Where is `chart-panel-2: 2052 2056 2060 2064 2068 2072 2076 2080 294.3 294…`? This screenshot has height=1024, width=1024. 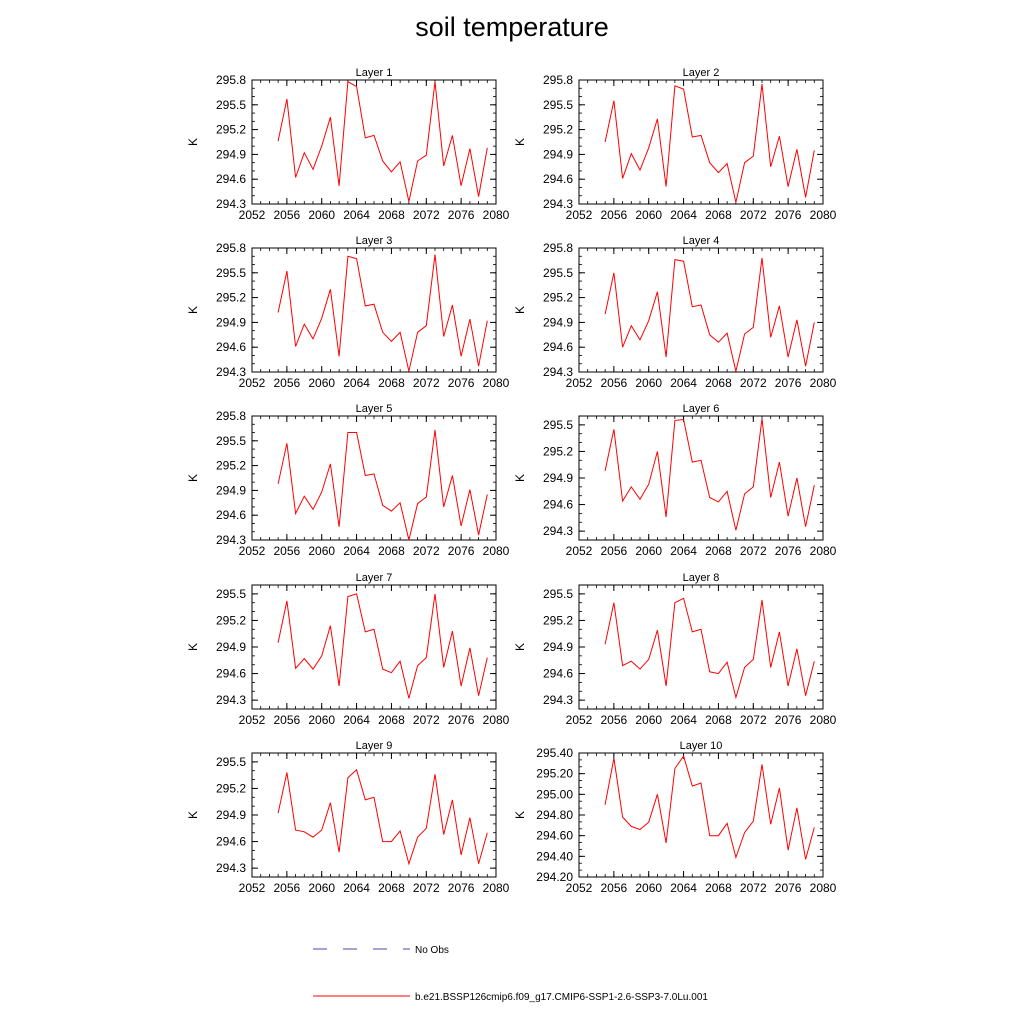 chart-panel-2: 2052 2056 2060 2064 2068 2072 2076 2080 294.3 294… is located at coordinates (675, 144).